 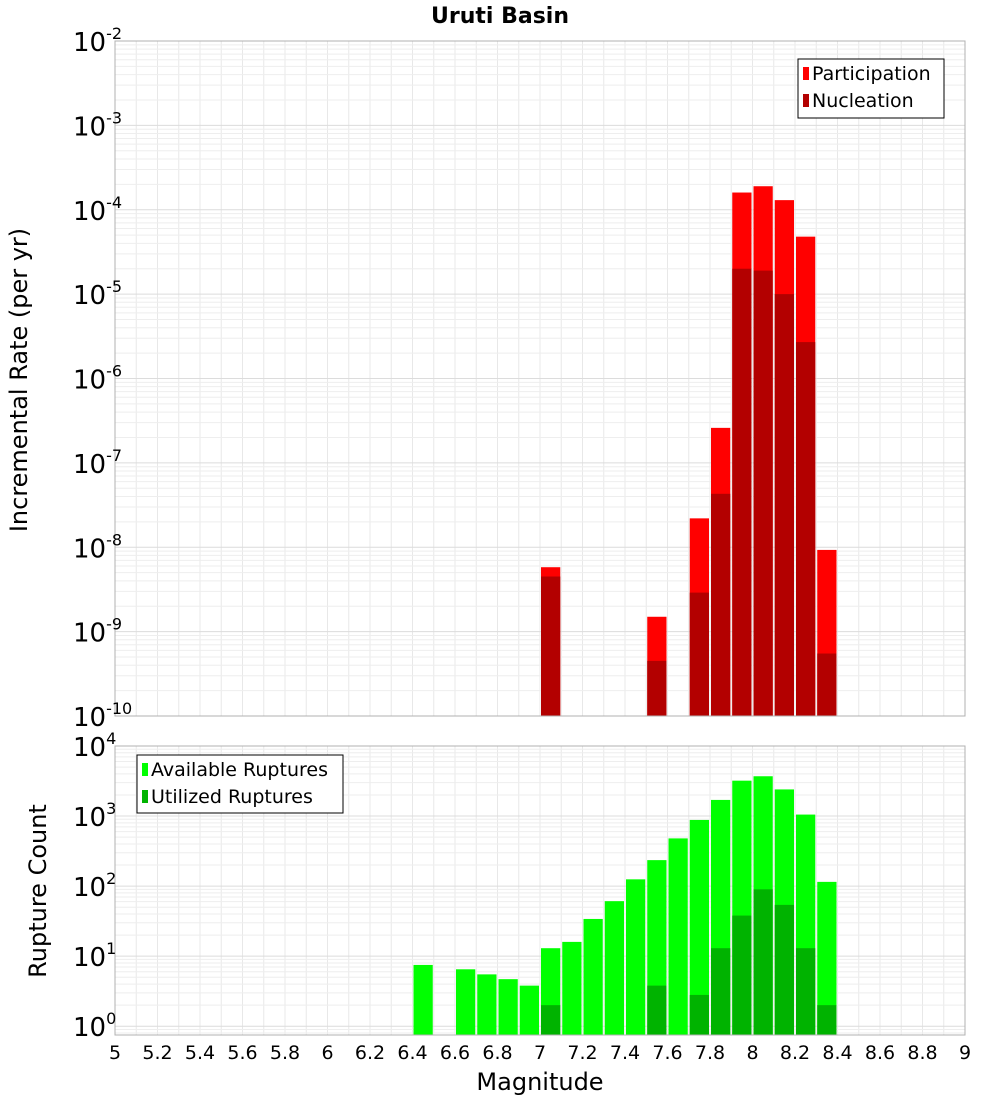 I want to click on x-tick-label: 5.8, so click(x=285, y=1053).